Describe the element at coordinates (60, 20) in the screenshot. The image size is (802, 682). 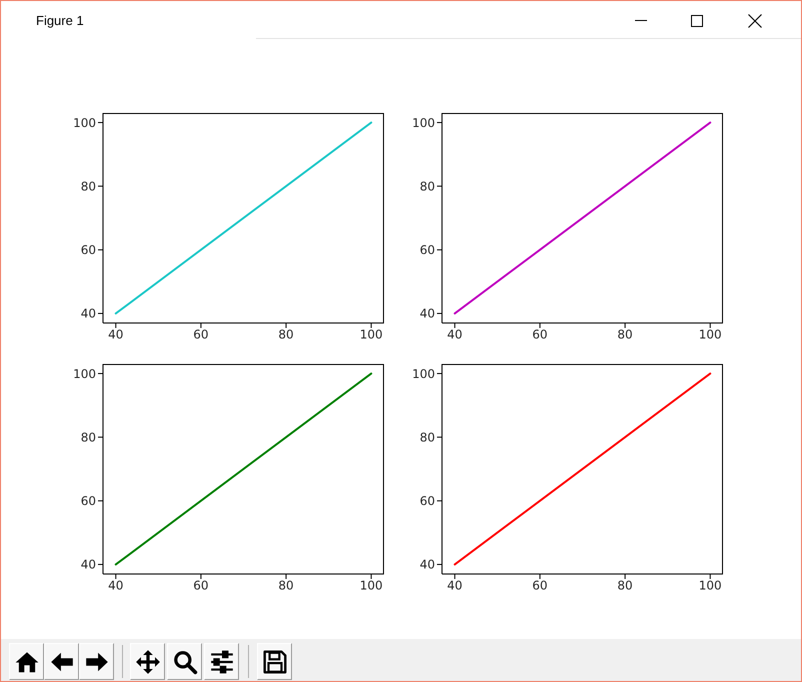
I see `text: Figure 1` at that location.